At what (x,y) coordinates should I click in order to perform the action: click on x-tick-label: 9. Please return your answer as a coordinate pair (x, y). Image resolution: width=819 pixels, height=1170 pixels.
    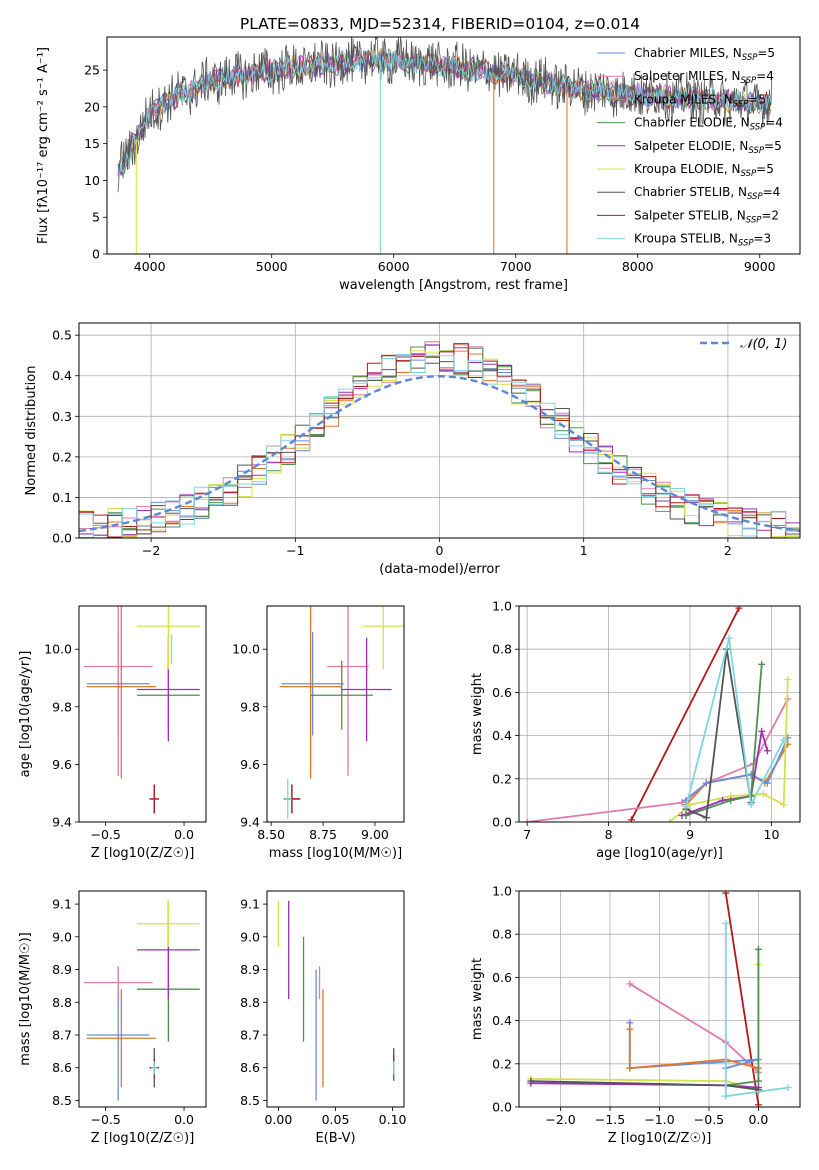
    Looking at the image, I should click on (690, 834).